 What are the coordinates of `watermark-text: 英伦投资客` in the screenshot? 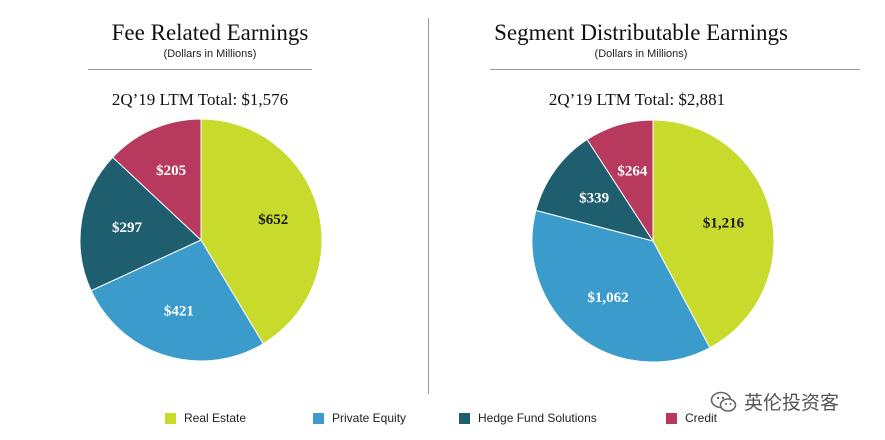 It's located at (792, 403).